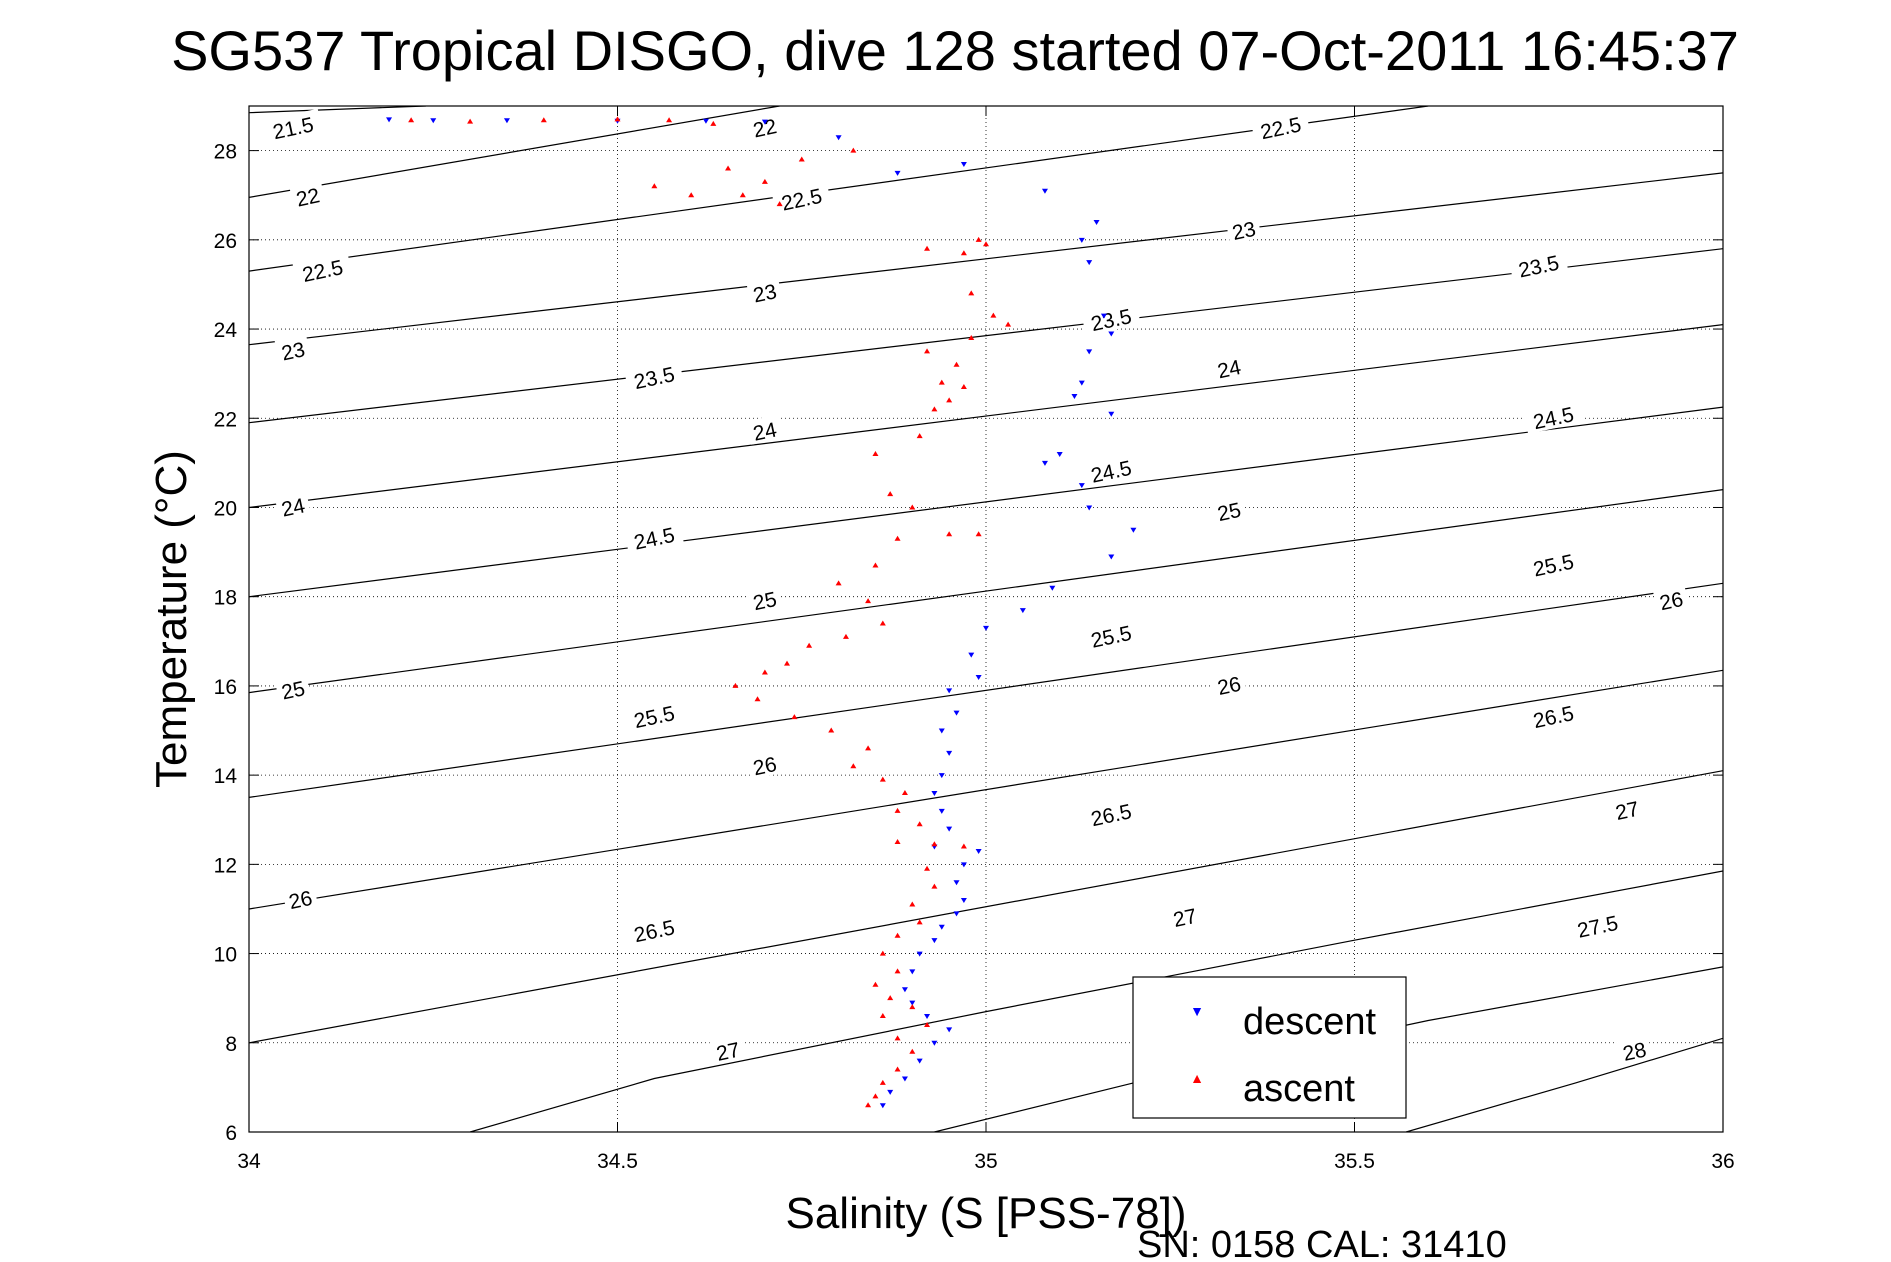 The image size is (1891, 1262). I want to click on y-axis-label: Temperature (°C), so click(171, 619).